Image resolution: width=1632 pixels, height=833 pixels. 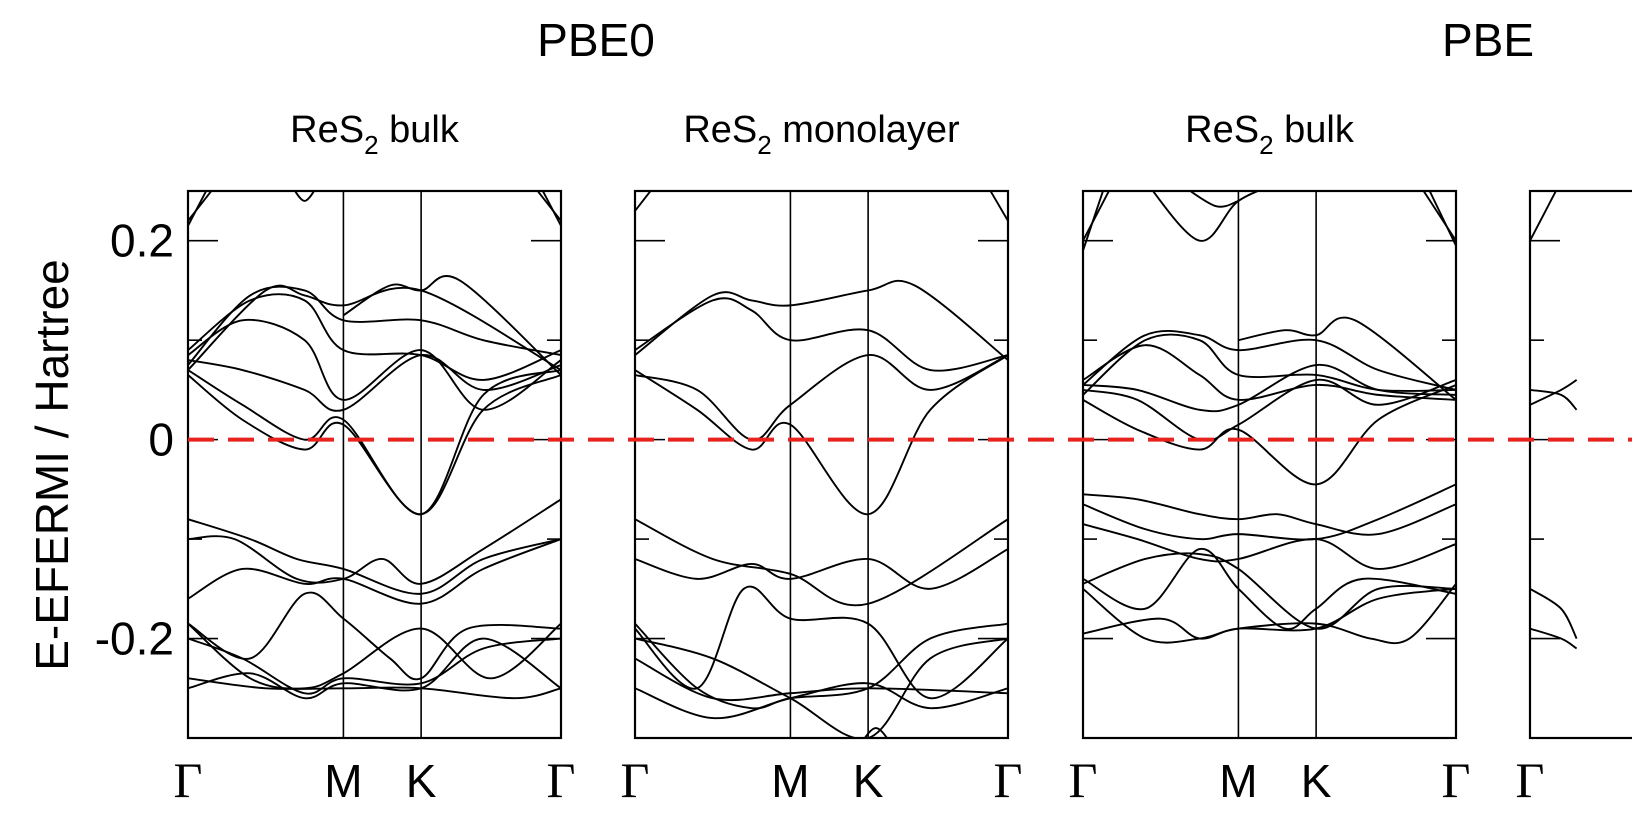 I want to click on group-title-pbe: PBE, so click(x=1488, y=40).